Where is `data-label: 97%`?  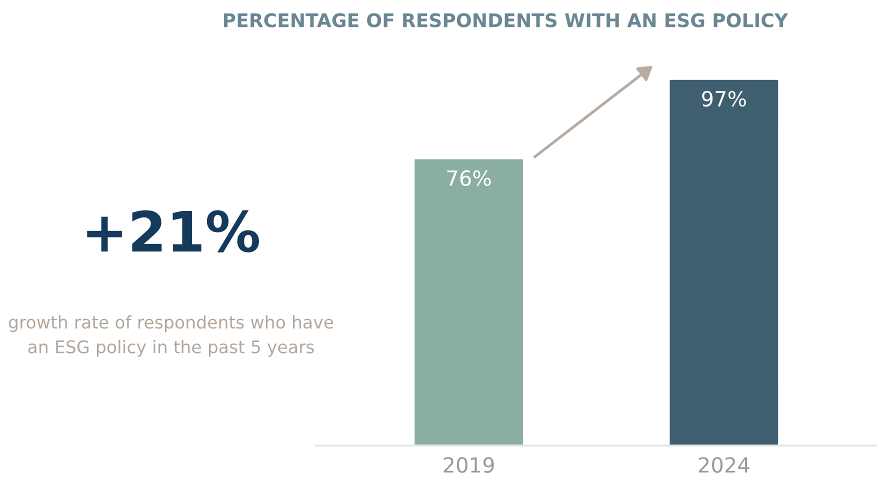
data-label: 97% is located at coordinates (724, 98).